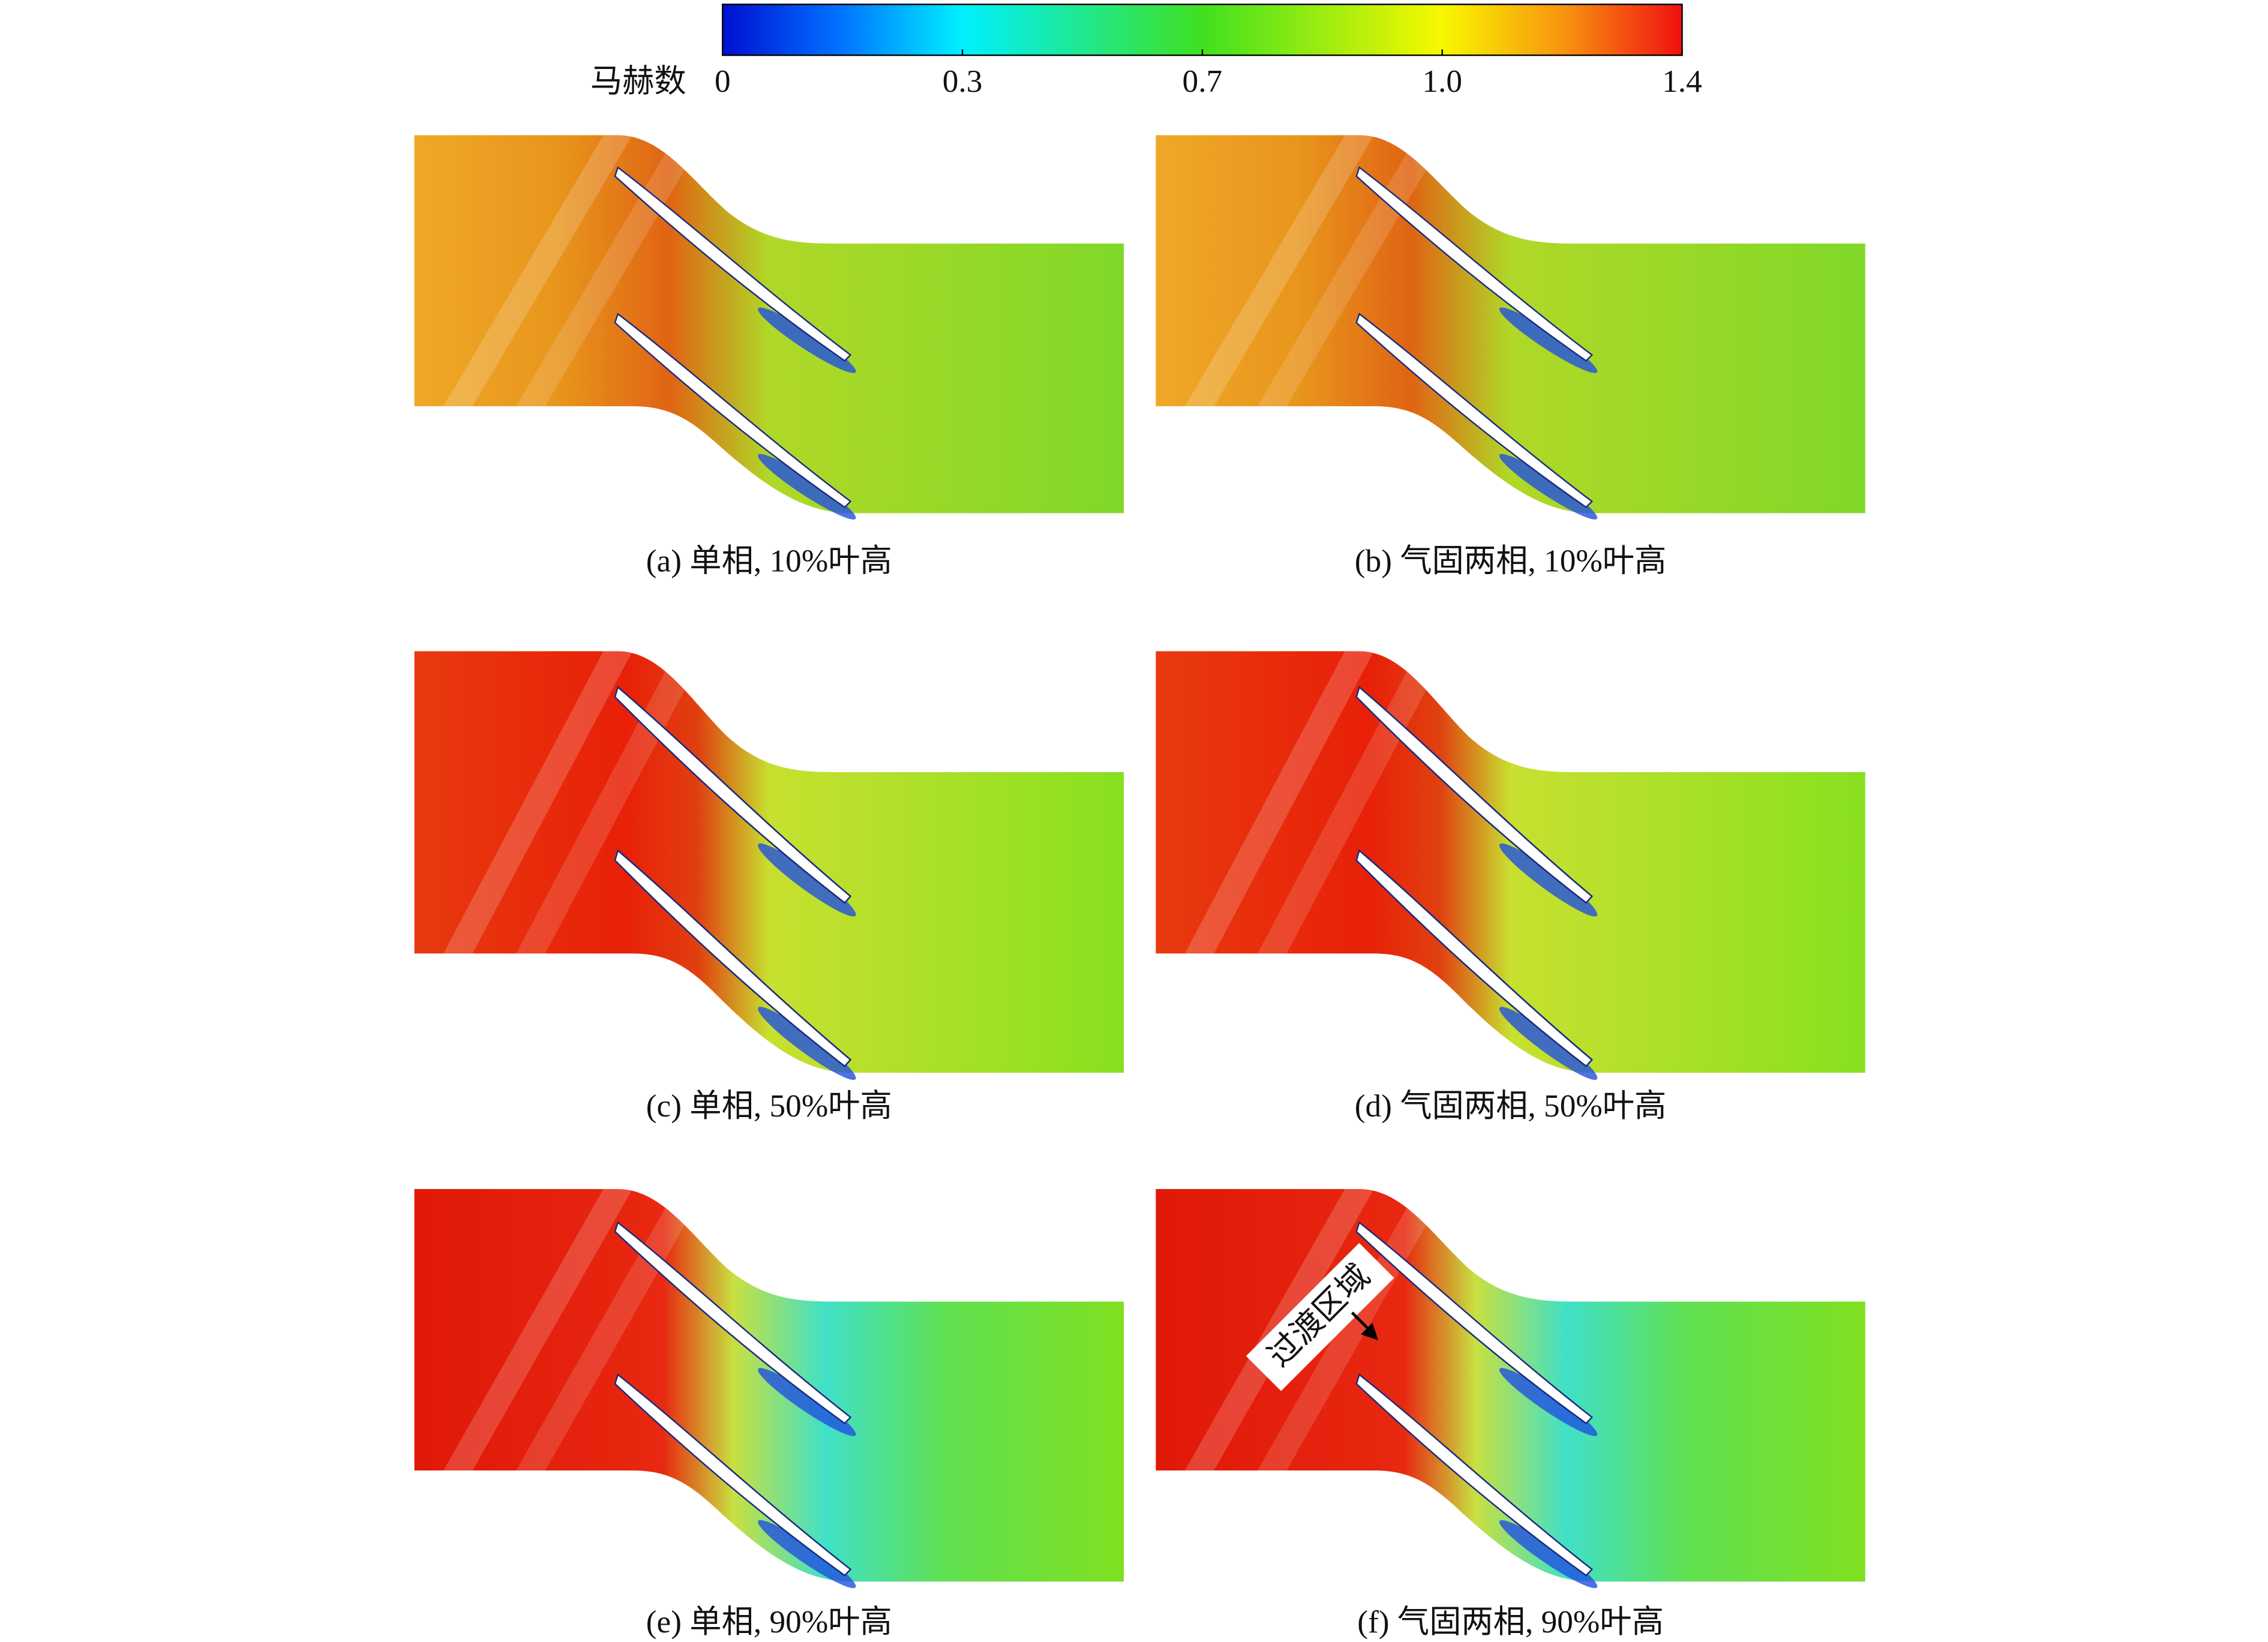  I want to click on panel-caption: (d) 气固两相, 50%叶高, so click(1511, 1106).